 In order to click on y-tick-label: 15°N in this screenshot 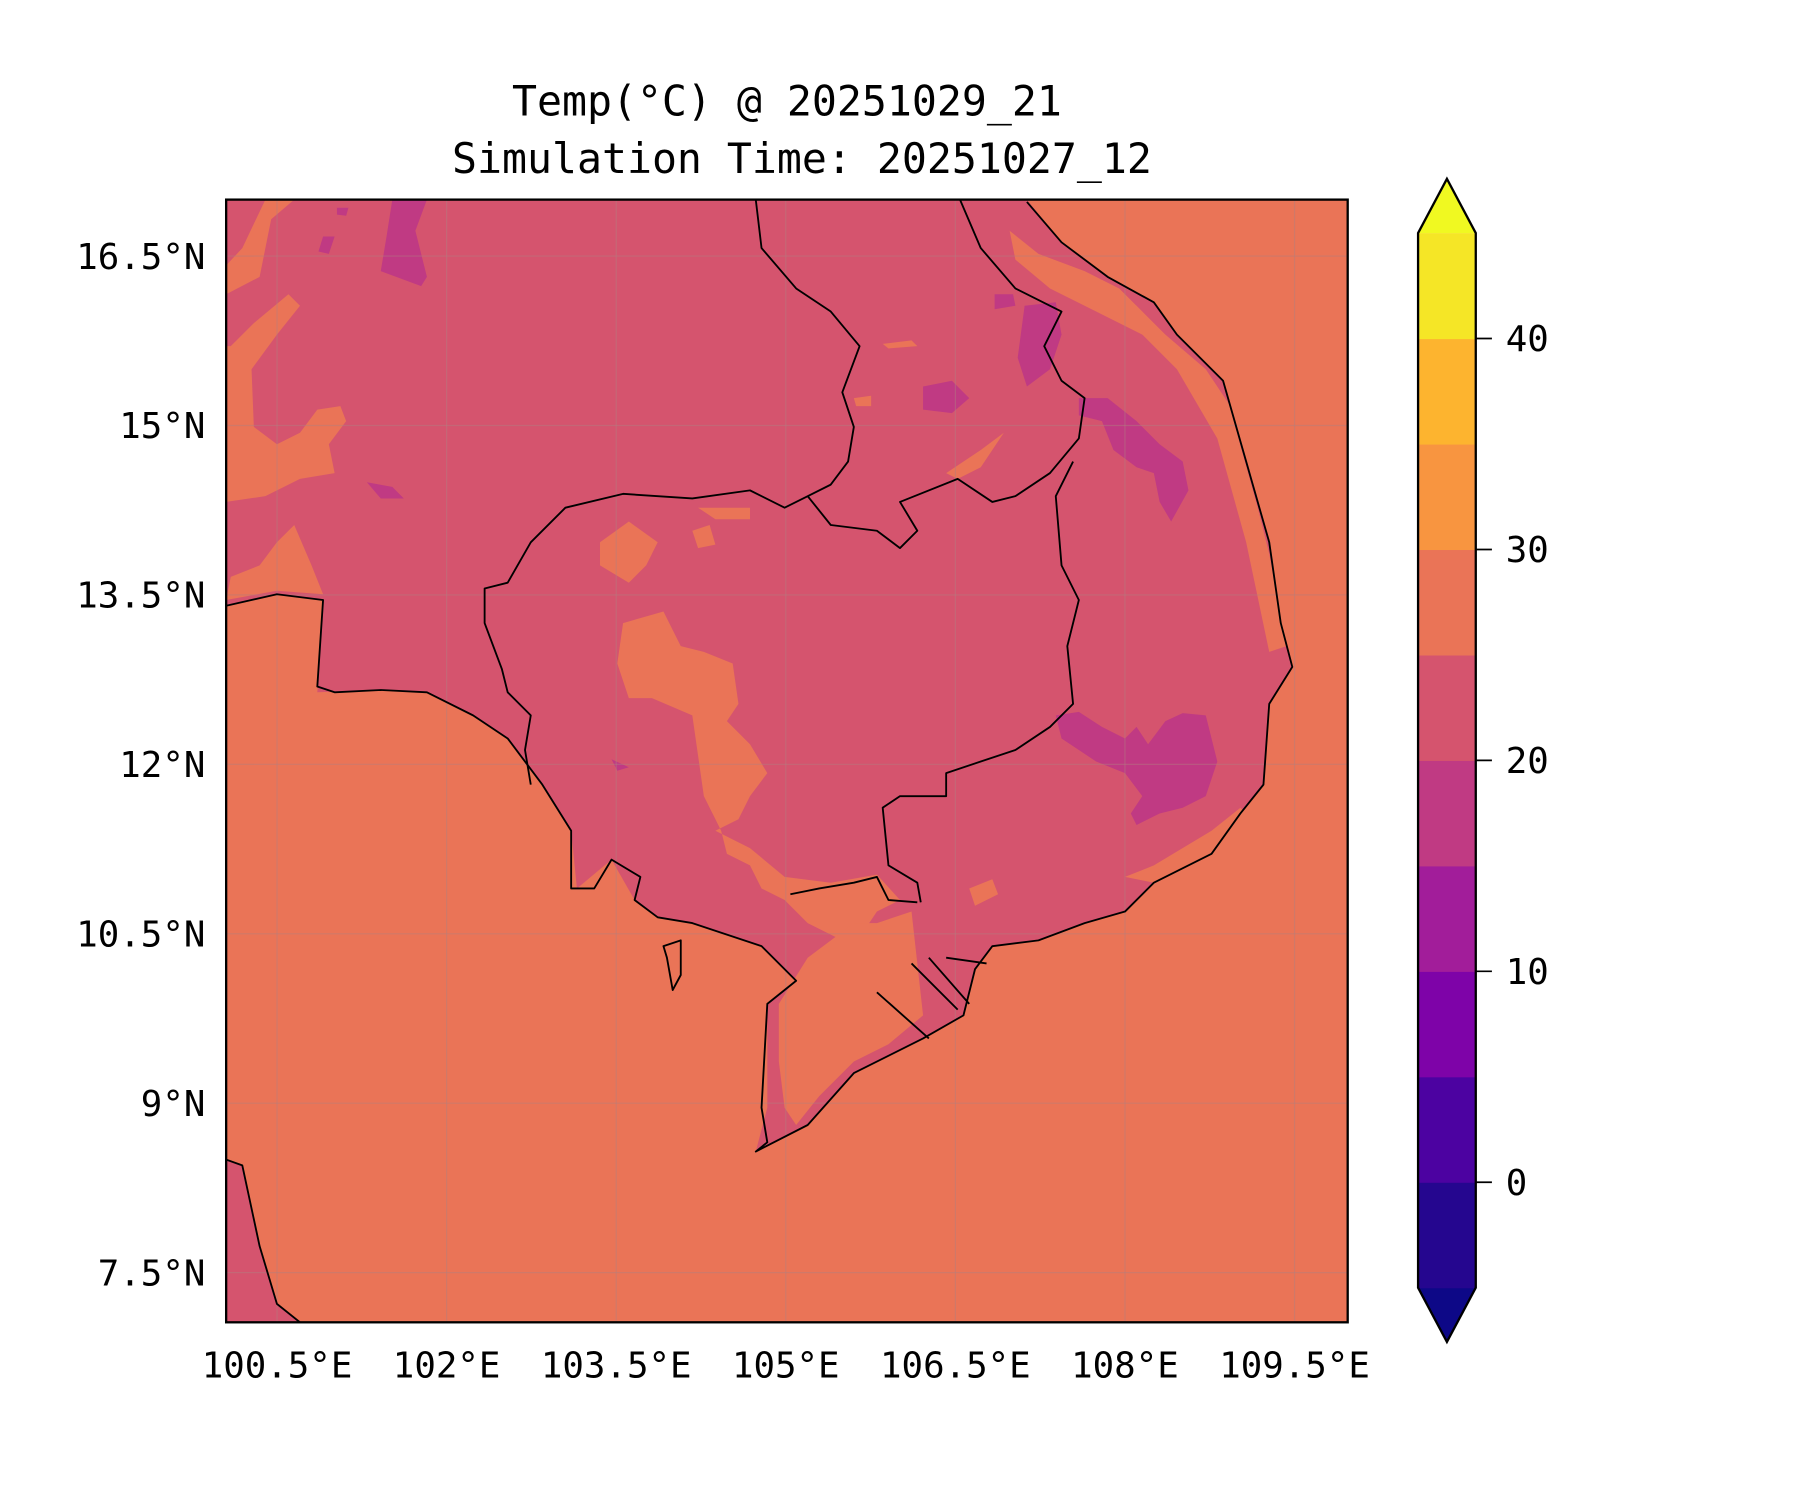, I will do `click(162, 426)`.